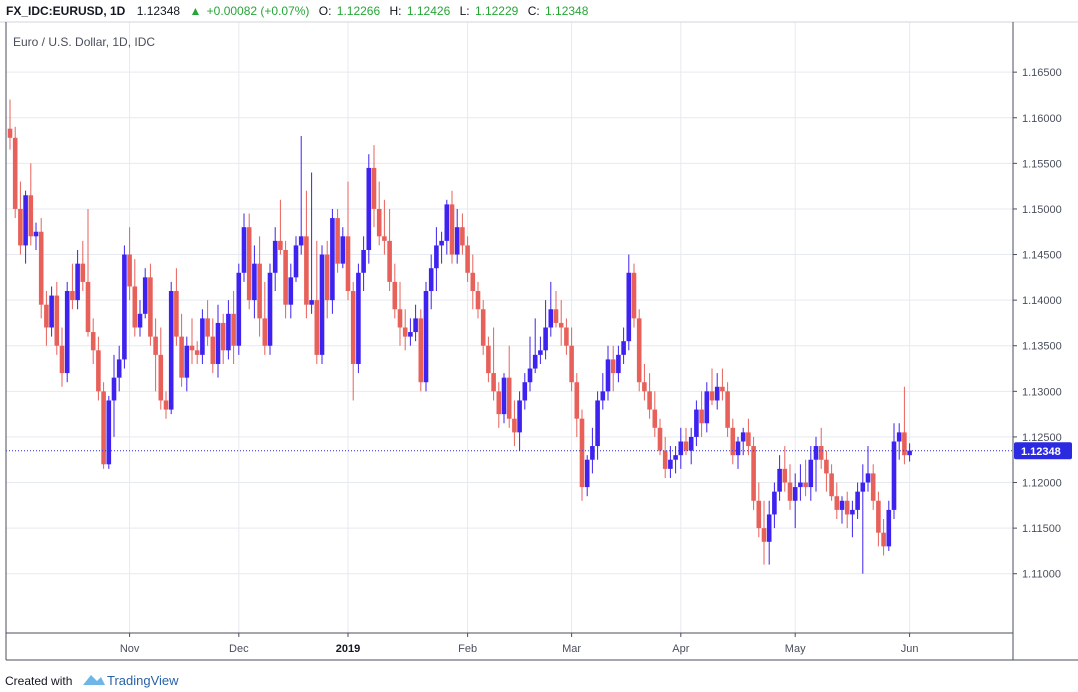  Describe the element at coordinates (1042, 392) in the screenshot. I see `price-tick-label: 1.13000` at that location.